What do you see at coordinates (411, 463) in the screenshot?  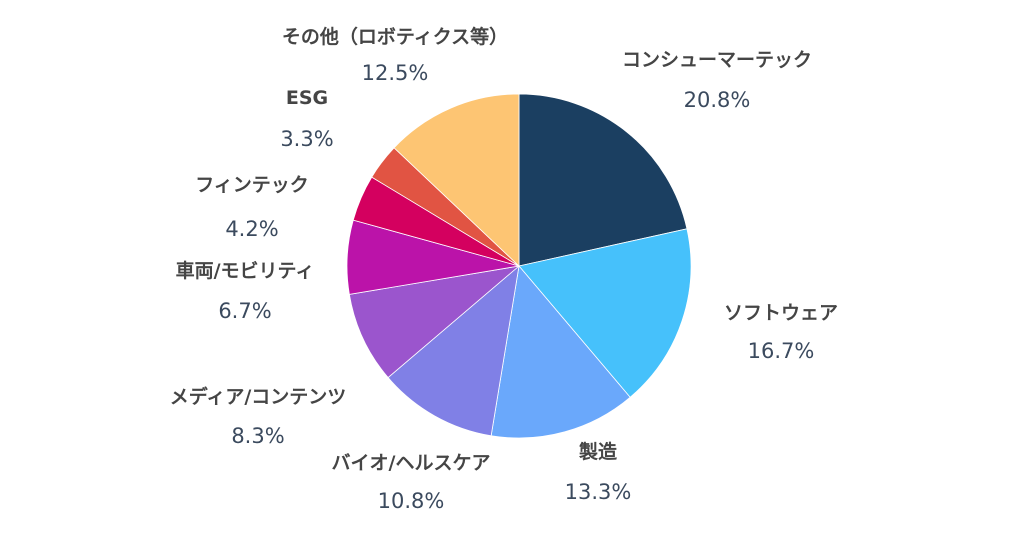 I see `slice-label: バイオ/ヘルスケア` at bounding box center [411, 463].